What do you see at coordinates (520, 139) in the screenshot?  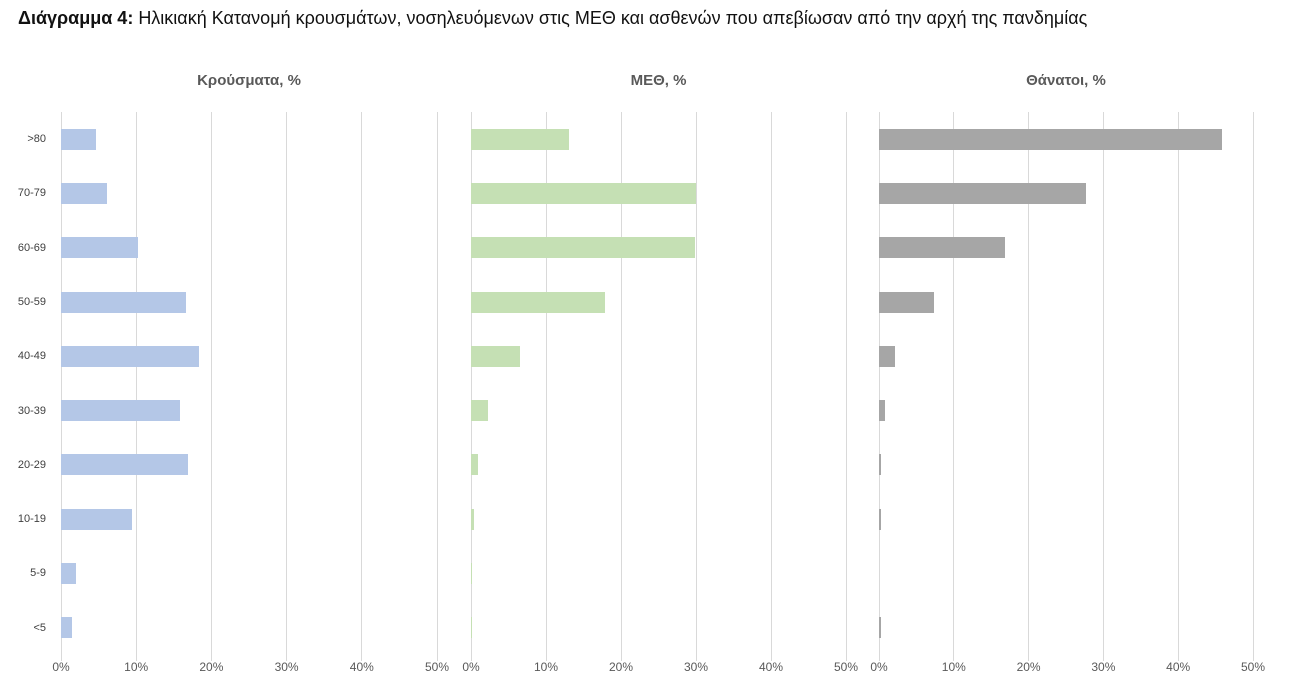 I see `bar-icu->80` at bounding box center [520, 139].